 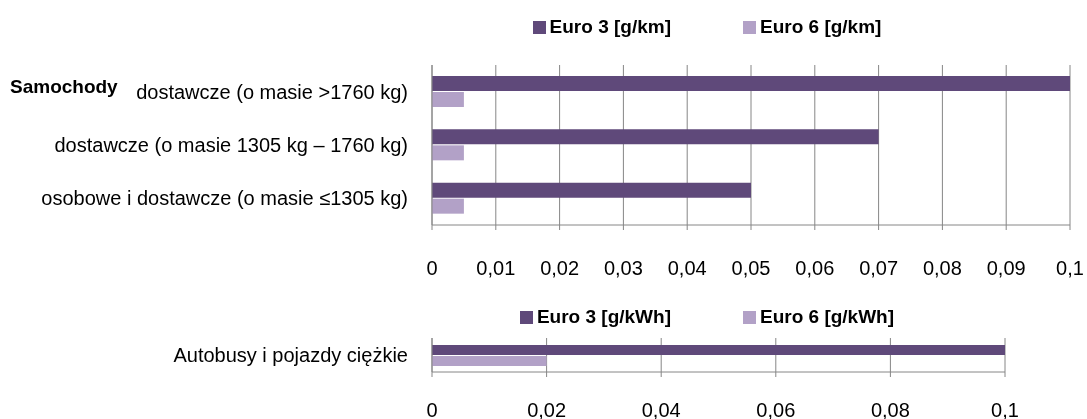 I want to click on legend-label: Euro 3 [g/kWh], so click(x=603, y=317).